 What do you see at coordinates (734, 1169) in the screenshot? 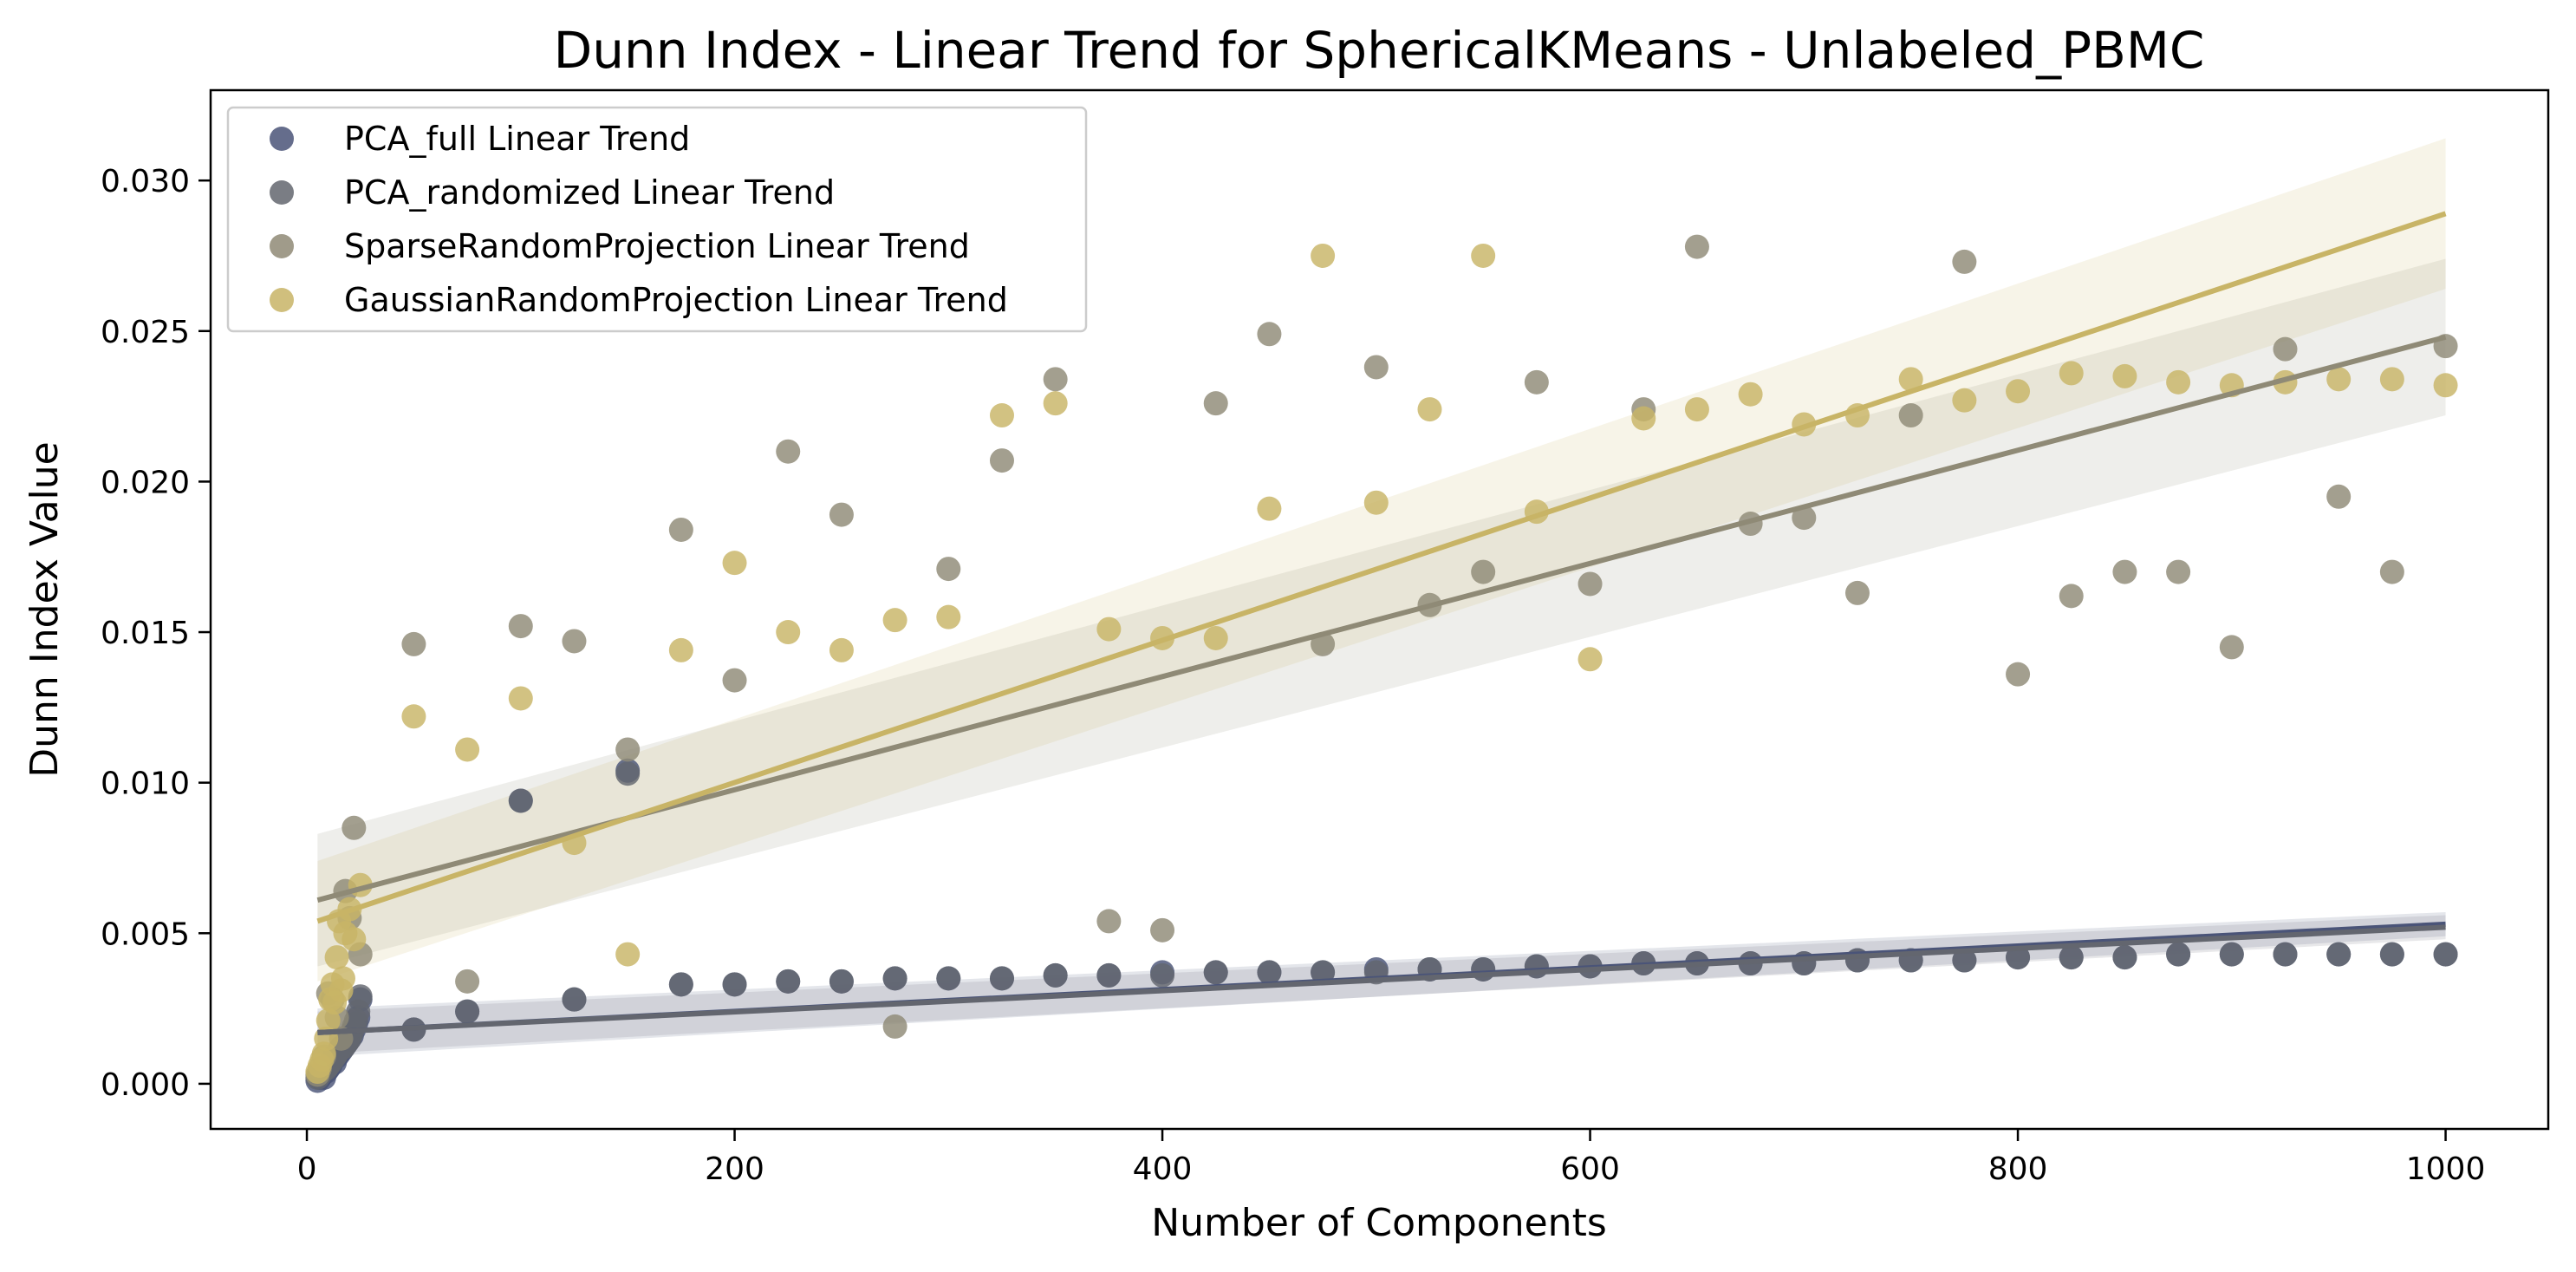
I see `x-tick-label: 200` at bounding box center [734, 1169].